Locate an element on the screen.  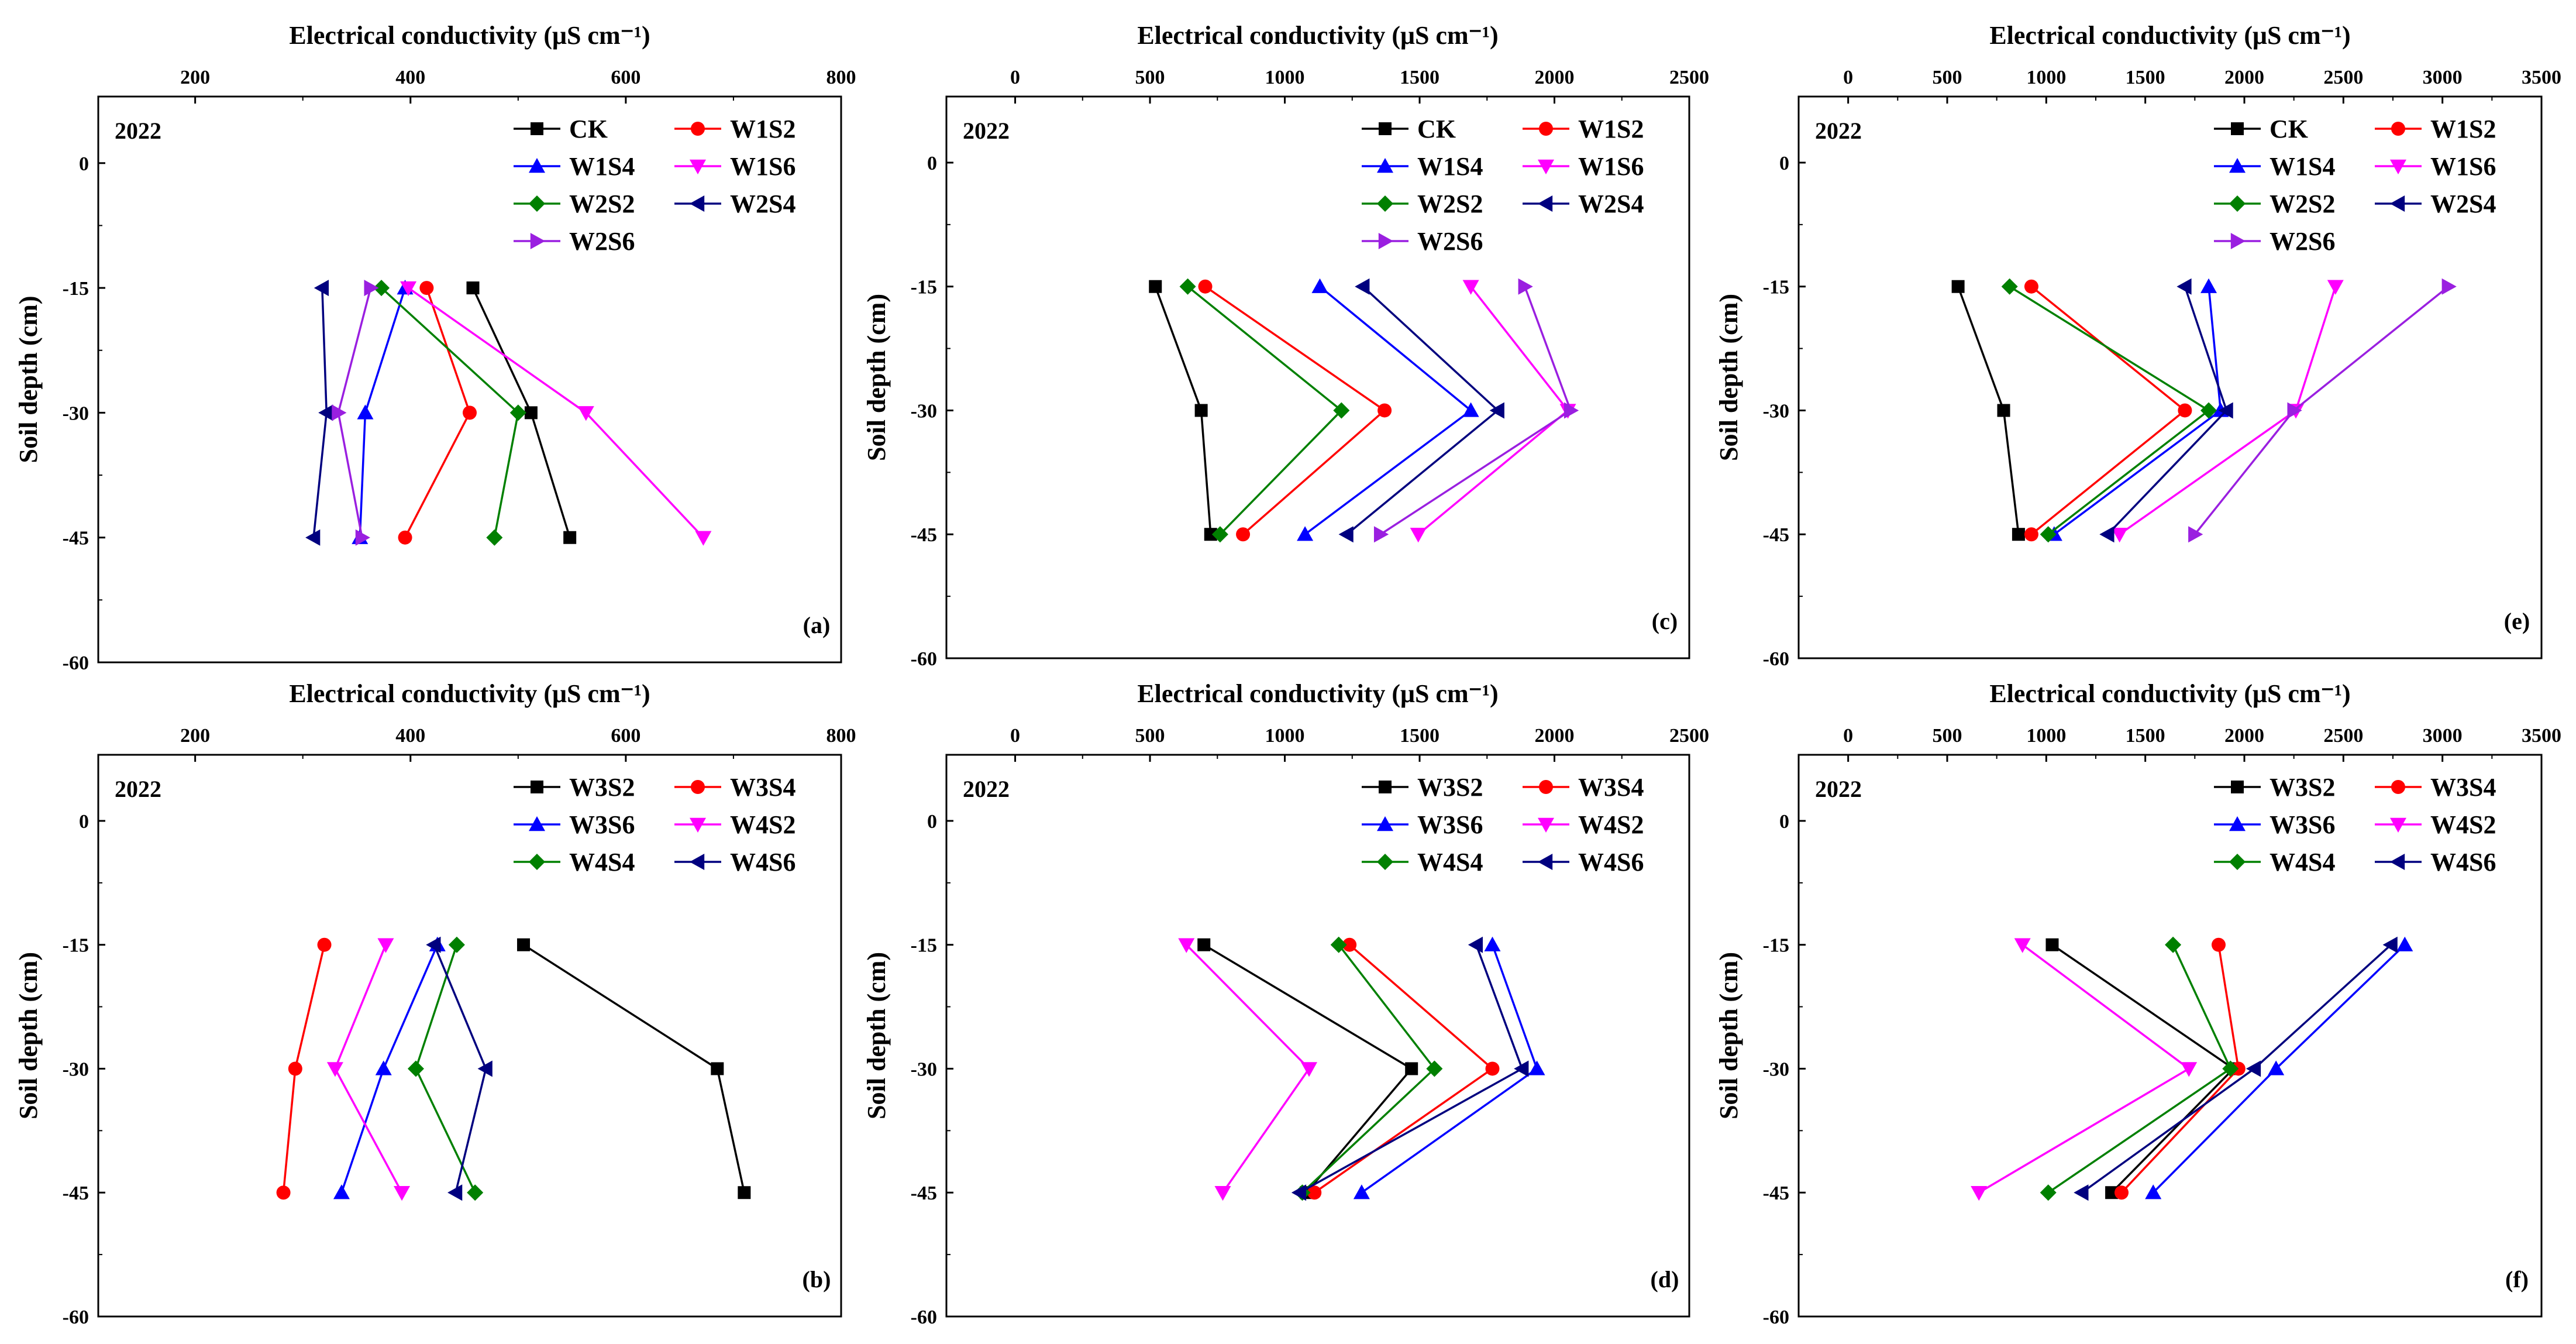
legend-label-W3S4: W3S4 is located at coordinates (2463, 787).